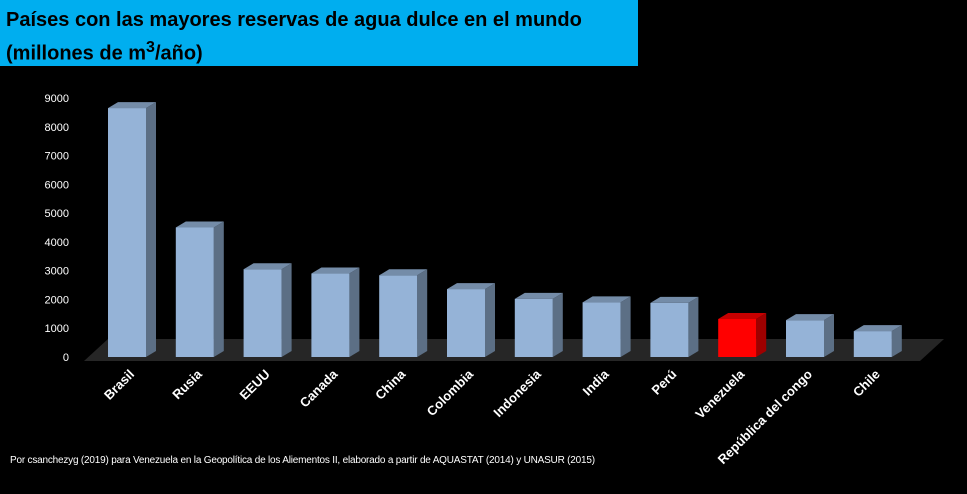 This screenshot has width=967, height=494. What do you see at coordinates (319, 388) in the screenshot?
I see `x-tick-label: Canada` at bounding box center [319, 388].